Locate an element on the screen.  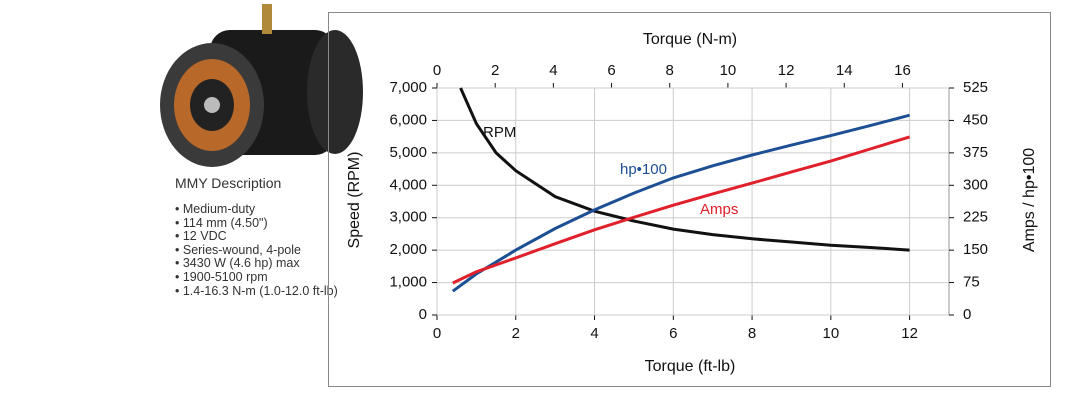
spec-item: 114 mm (4.50") is located at coordinates (256, 223).